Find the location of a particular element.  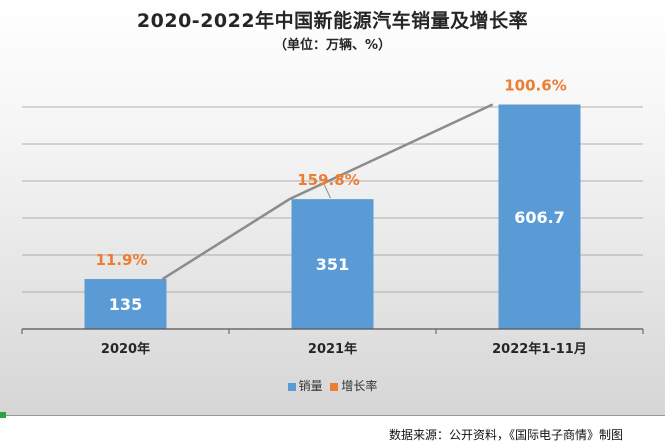

x-tick-label-2: 2022年1-11月 is located at coordinates (539, 349).